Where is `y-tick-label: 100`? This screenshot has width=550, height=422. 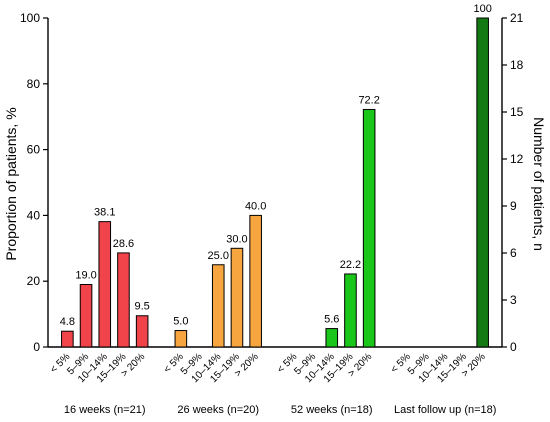 y-tick-label: 100 is located at coordinates (30, 18).